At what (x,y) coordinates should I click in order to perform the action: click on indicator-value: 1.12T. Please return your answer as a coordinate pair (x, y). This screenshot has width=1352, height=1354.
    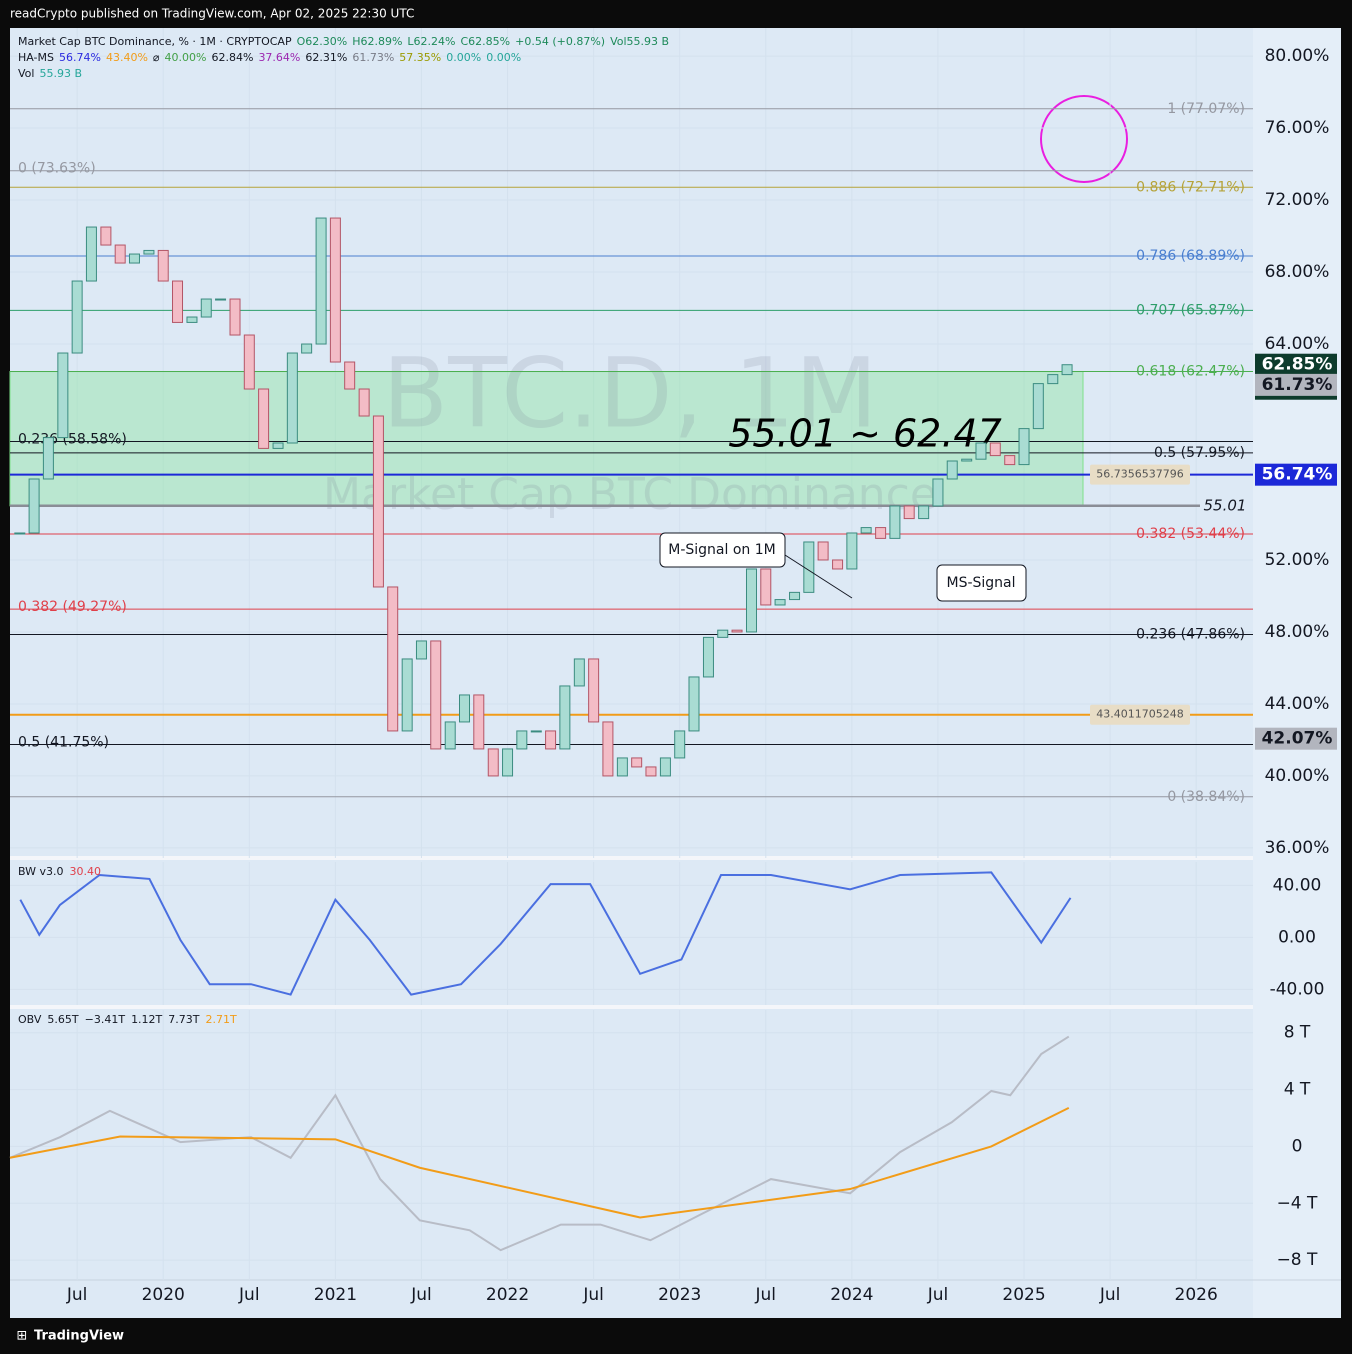
    Looking at the image, I should click on (146, 1019).